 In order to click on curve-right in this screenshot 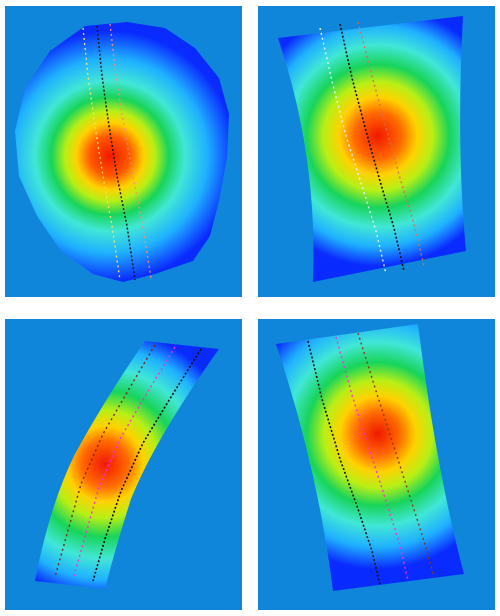, I will do `click(130, 151)`.